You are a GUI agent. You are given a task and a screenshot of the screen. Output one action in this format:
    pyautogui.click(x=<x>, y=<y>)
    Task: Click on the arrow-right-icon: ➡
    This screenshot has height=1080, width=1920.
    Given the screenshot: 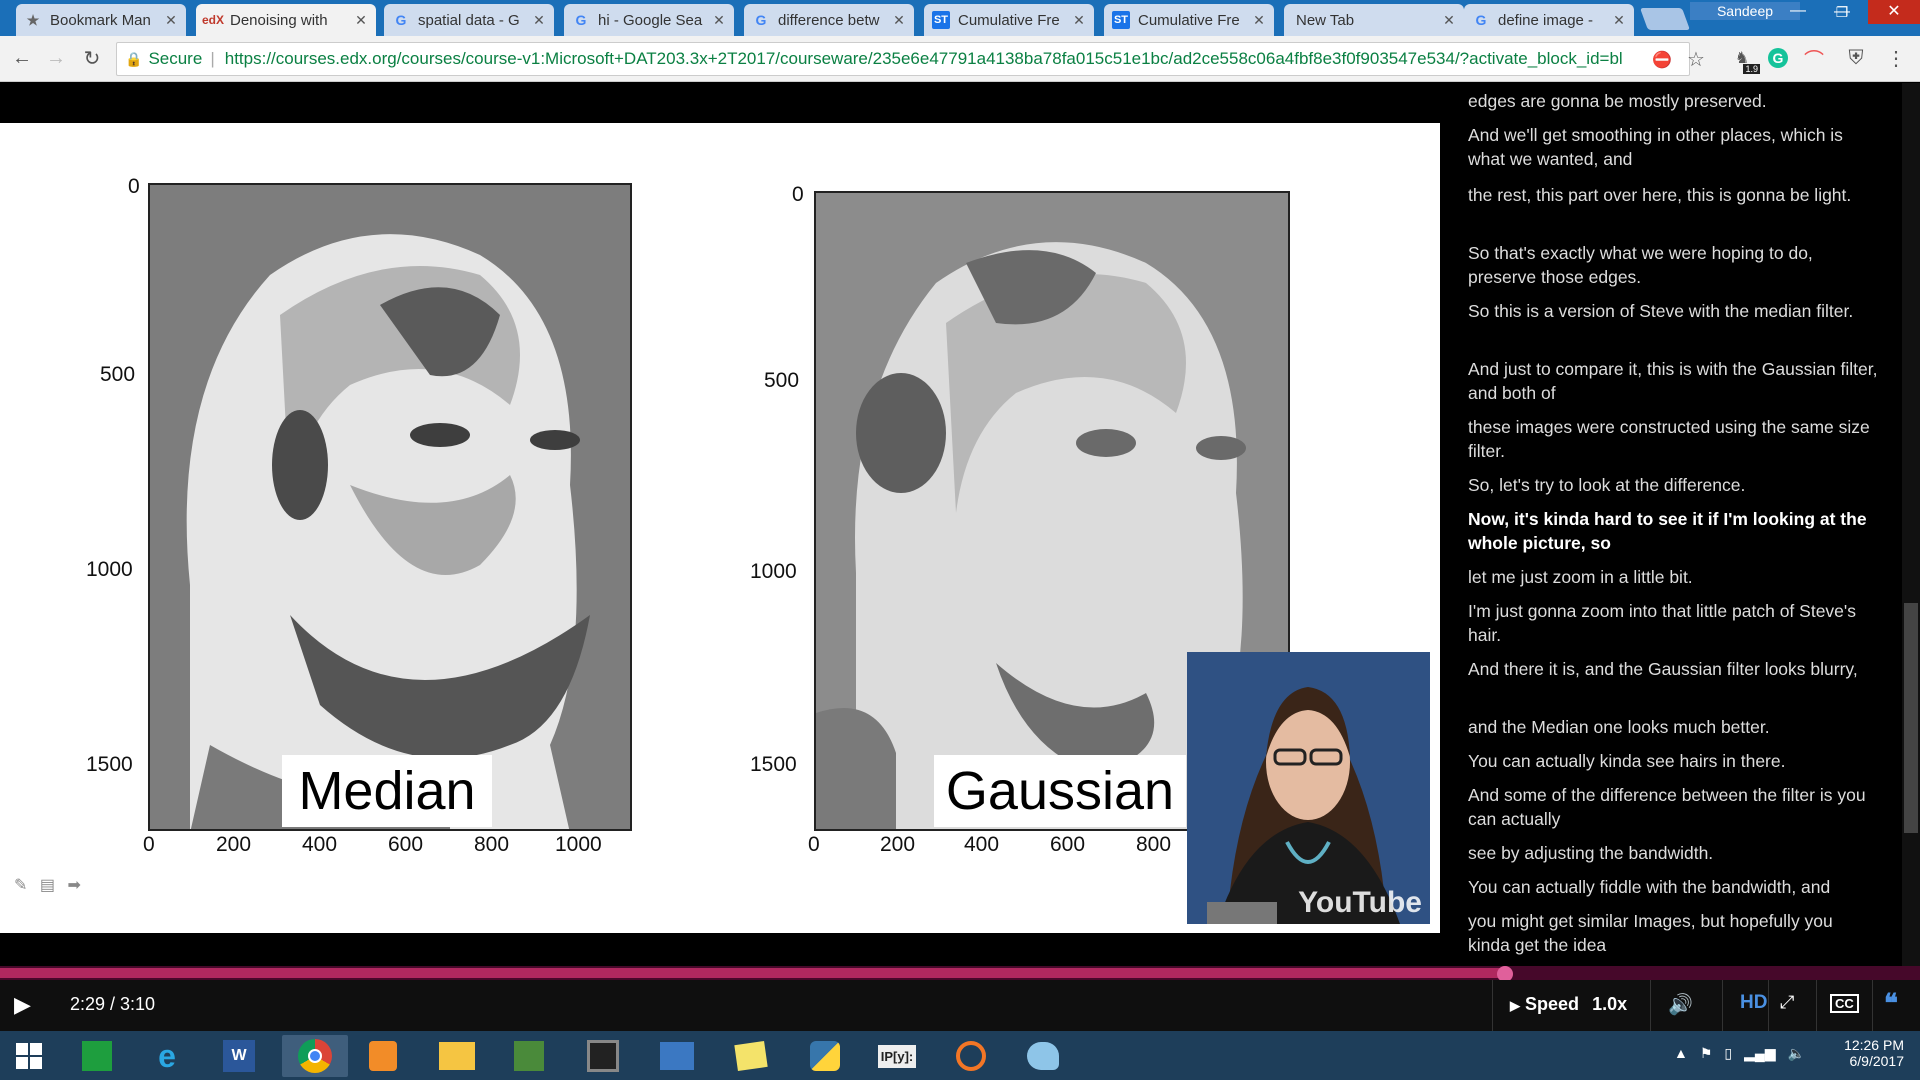 What is the action you would take?
    pyautogui.click(x=75, y=885)
    